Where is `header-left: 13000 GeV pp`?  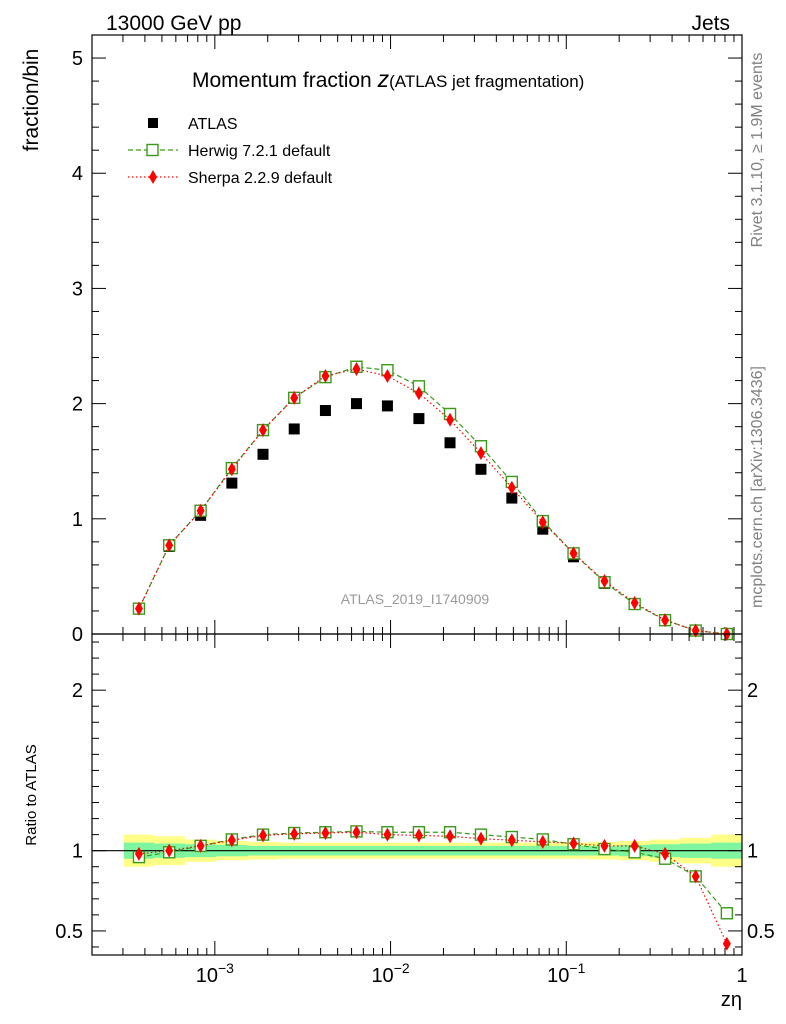
header-left: 13000 GeV pp is located at coordinates (173, 23).